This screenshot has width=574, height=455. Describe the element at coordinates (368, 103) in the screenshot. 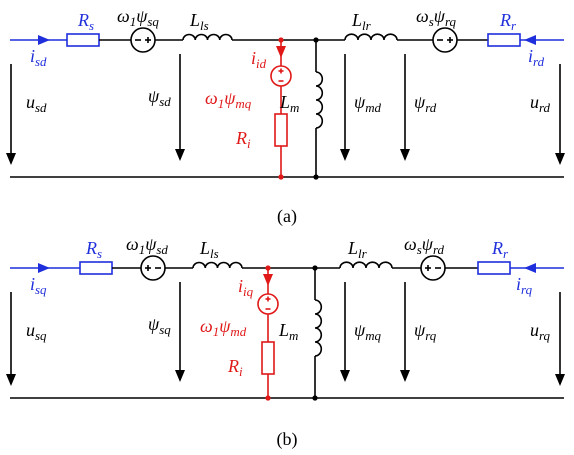

I see `mutual-flux-label: ψmd` at that location.